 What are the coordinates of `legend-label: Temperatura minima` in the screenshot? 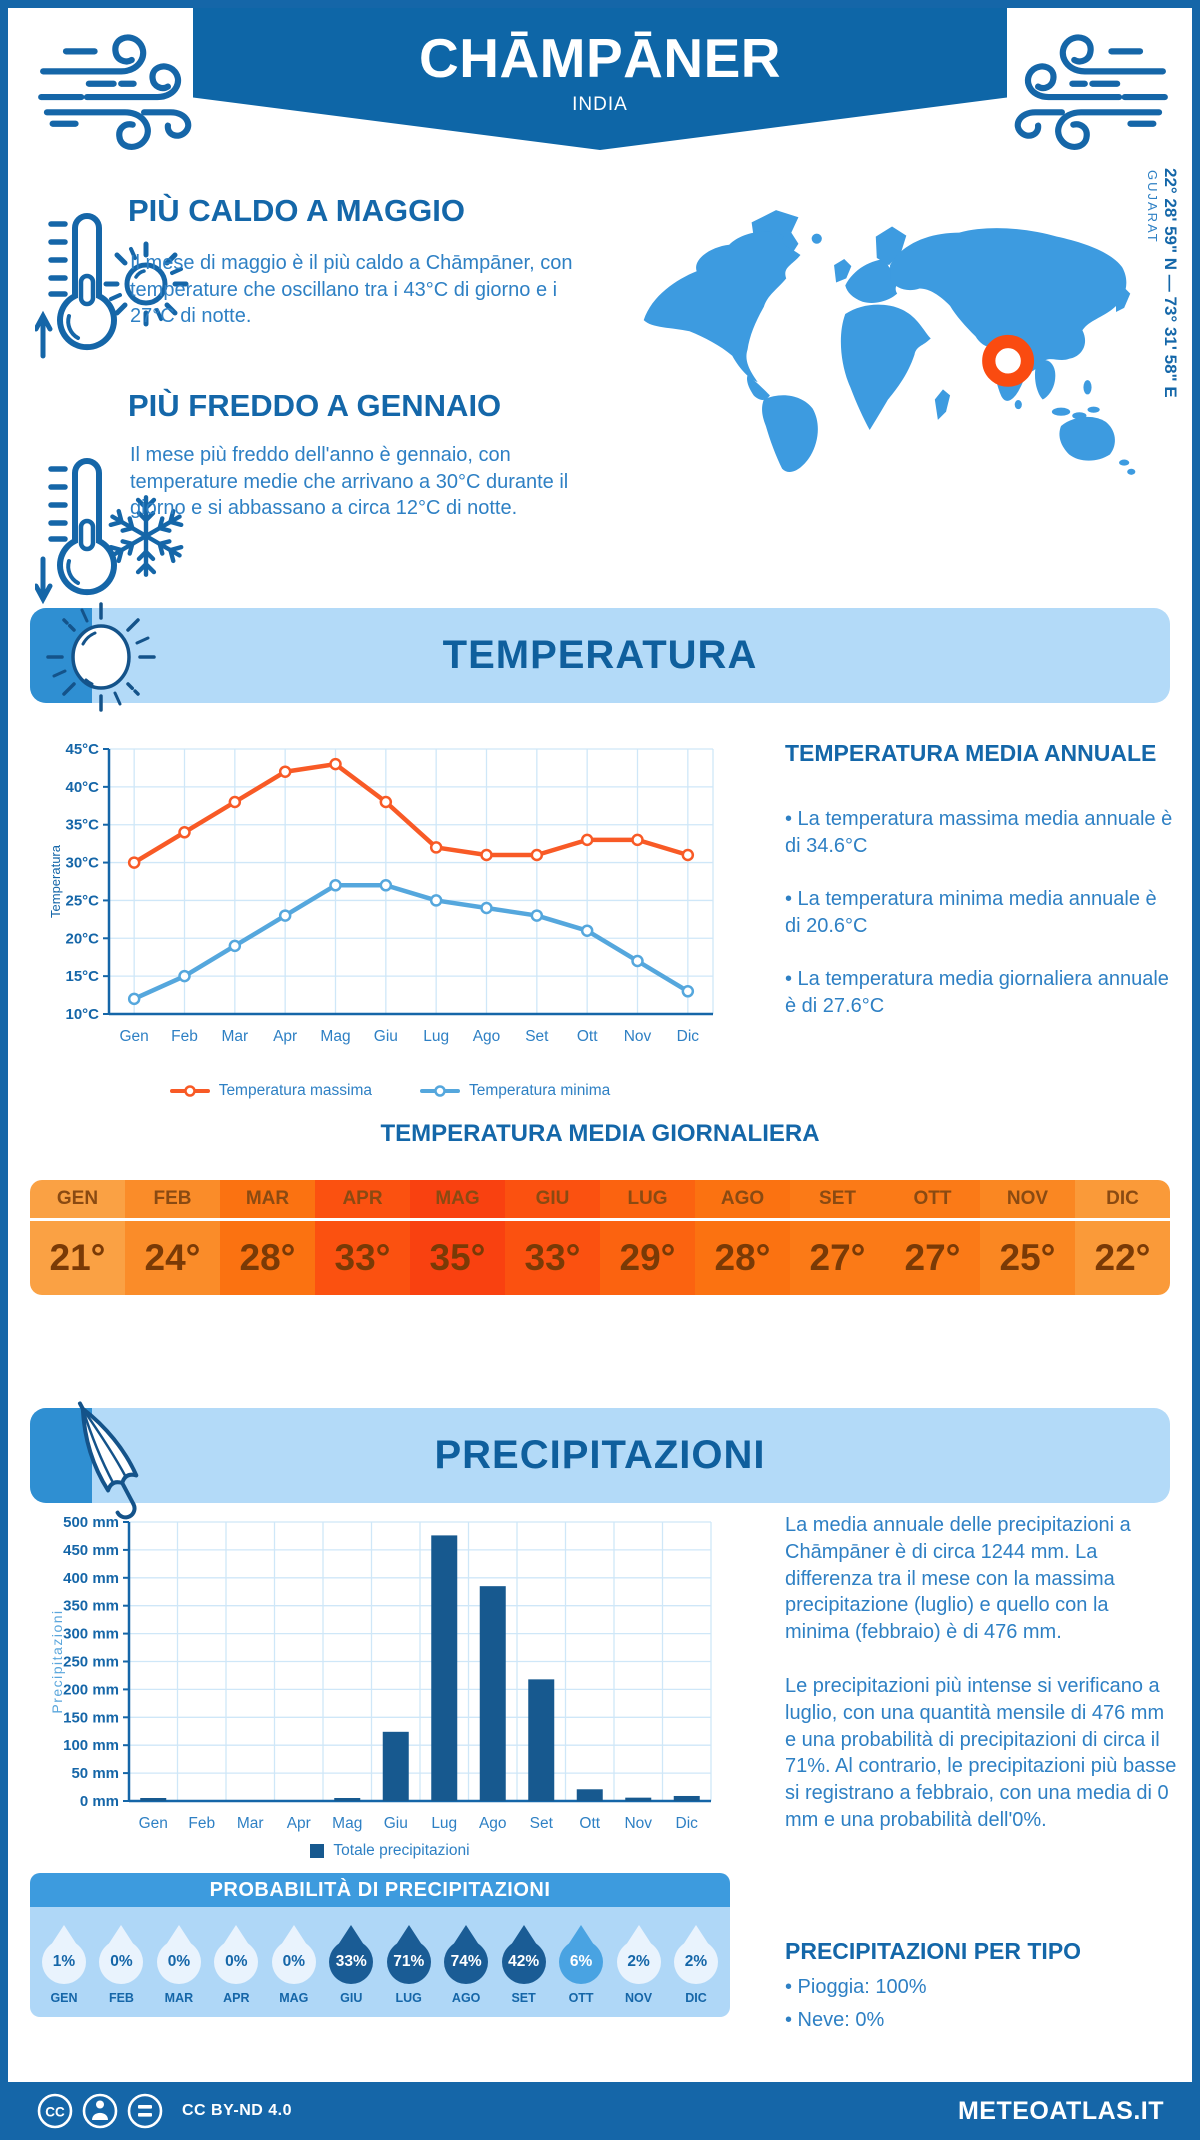 It's located at (540, 1090).